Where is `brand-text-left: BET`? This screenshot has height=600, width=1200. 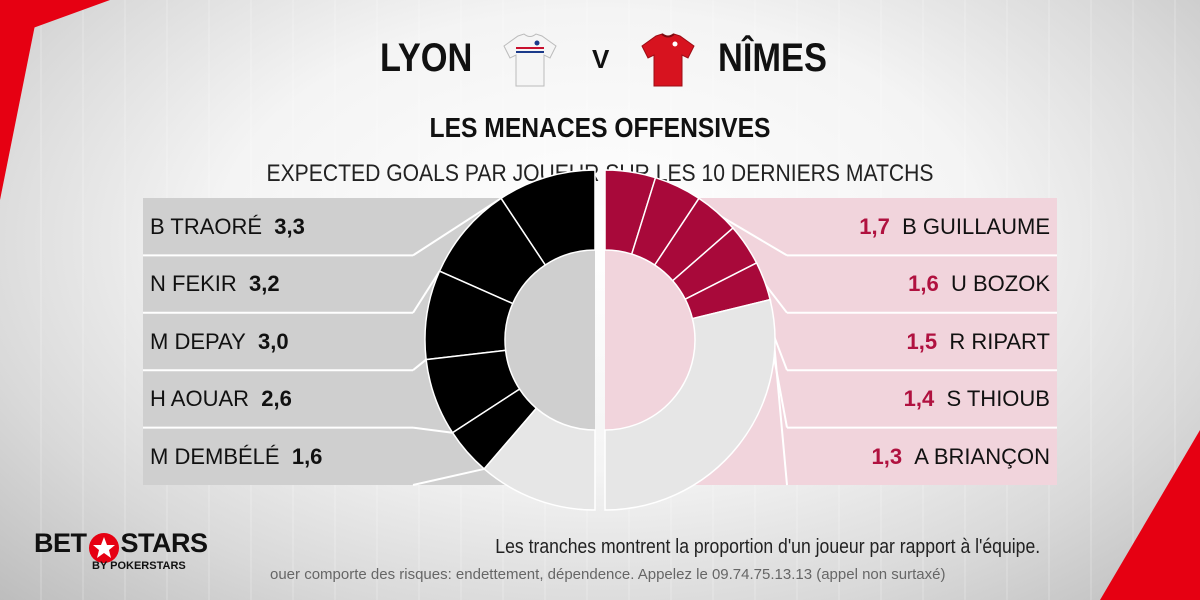
brand-text-left: BET is located at coordinates (60, 543).